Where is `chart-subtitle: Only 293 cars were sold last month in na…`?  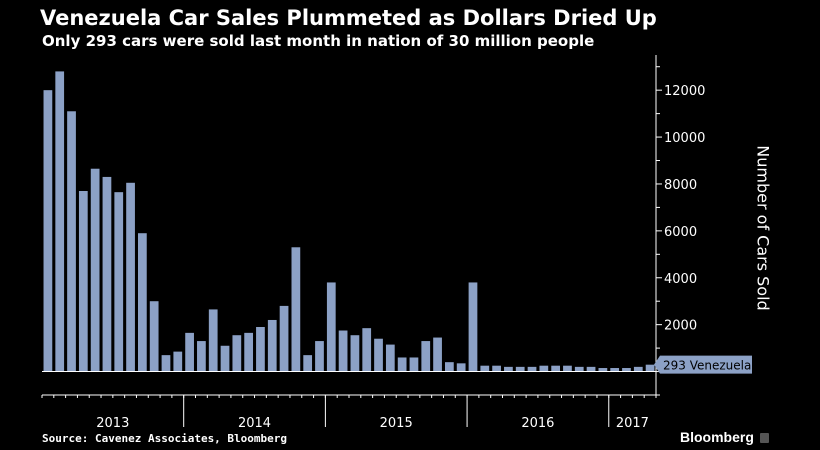
chart-subtitle: Only 293 cars were sold last month in na… is located at coordinates (318, 41).